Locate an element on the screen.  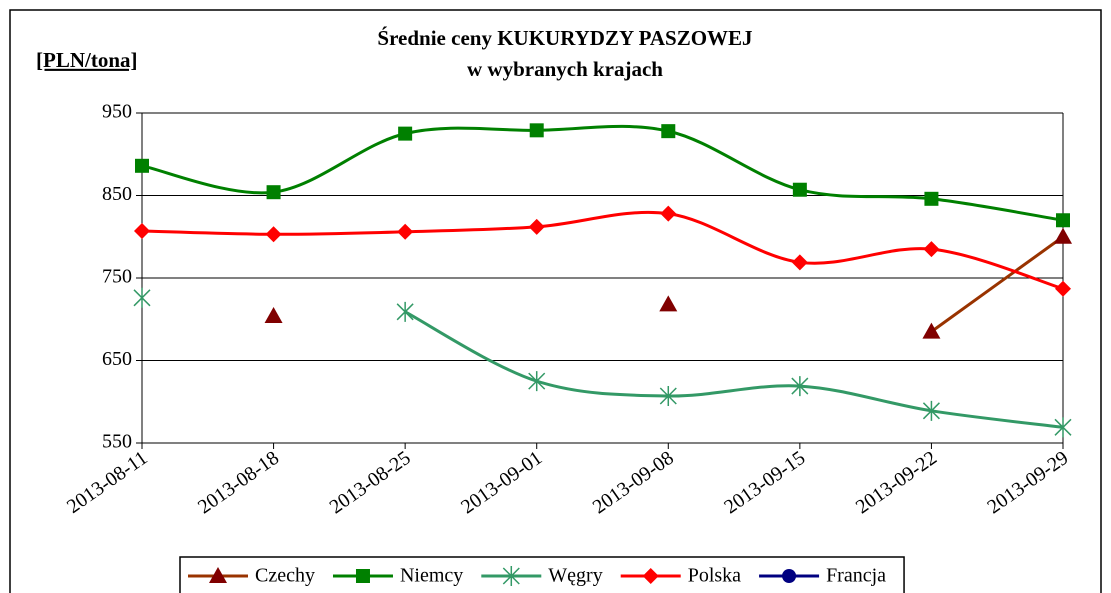
x-tick-label: 2013-09-01 is located at coordinates (501, 483).